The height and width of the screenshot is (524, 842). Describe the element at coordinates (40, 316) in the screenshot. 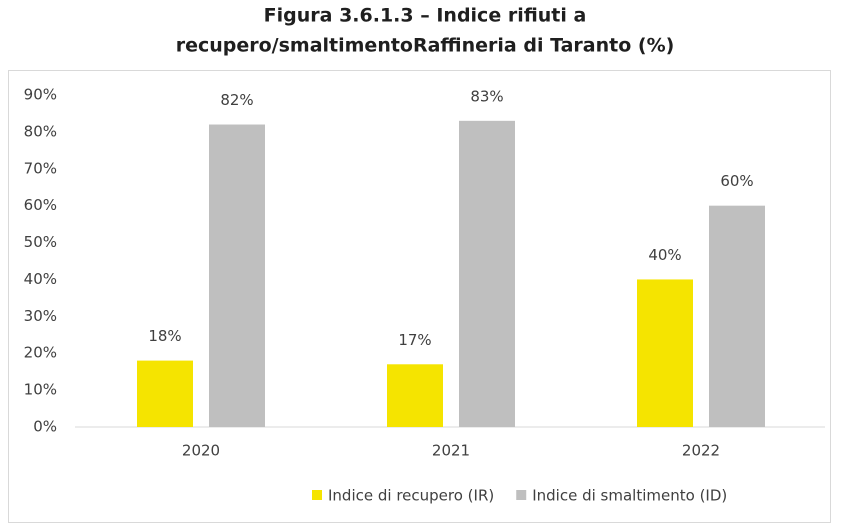

I see `y-tick-label: 30%` at that location.